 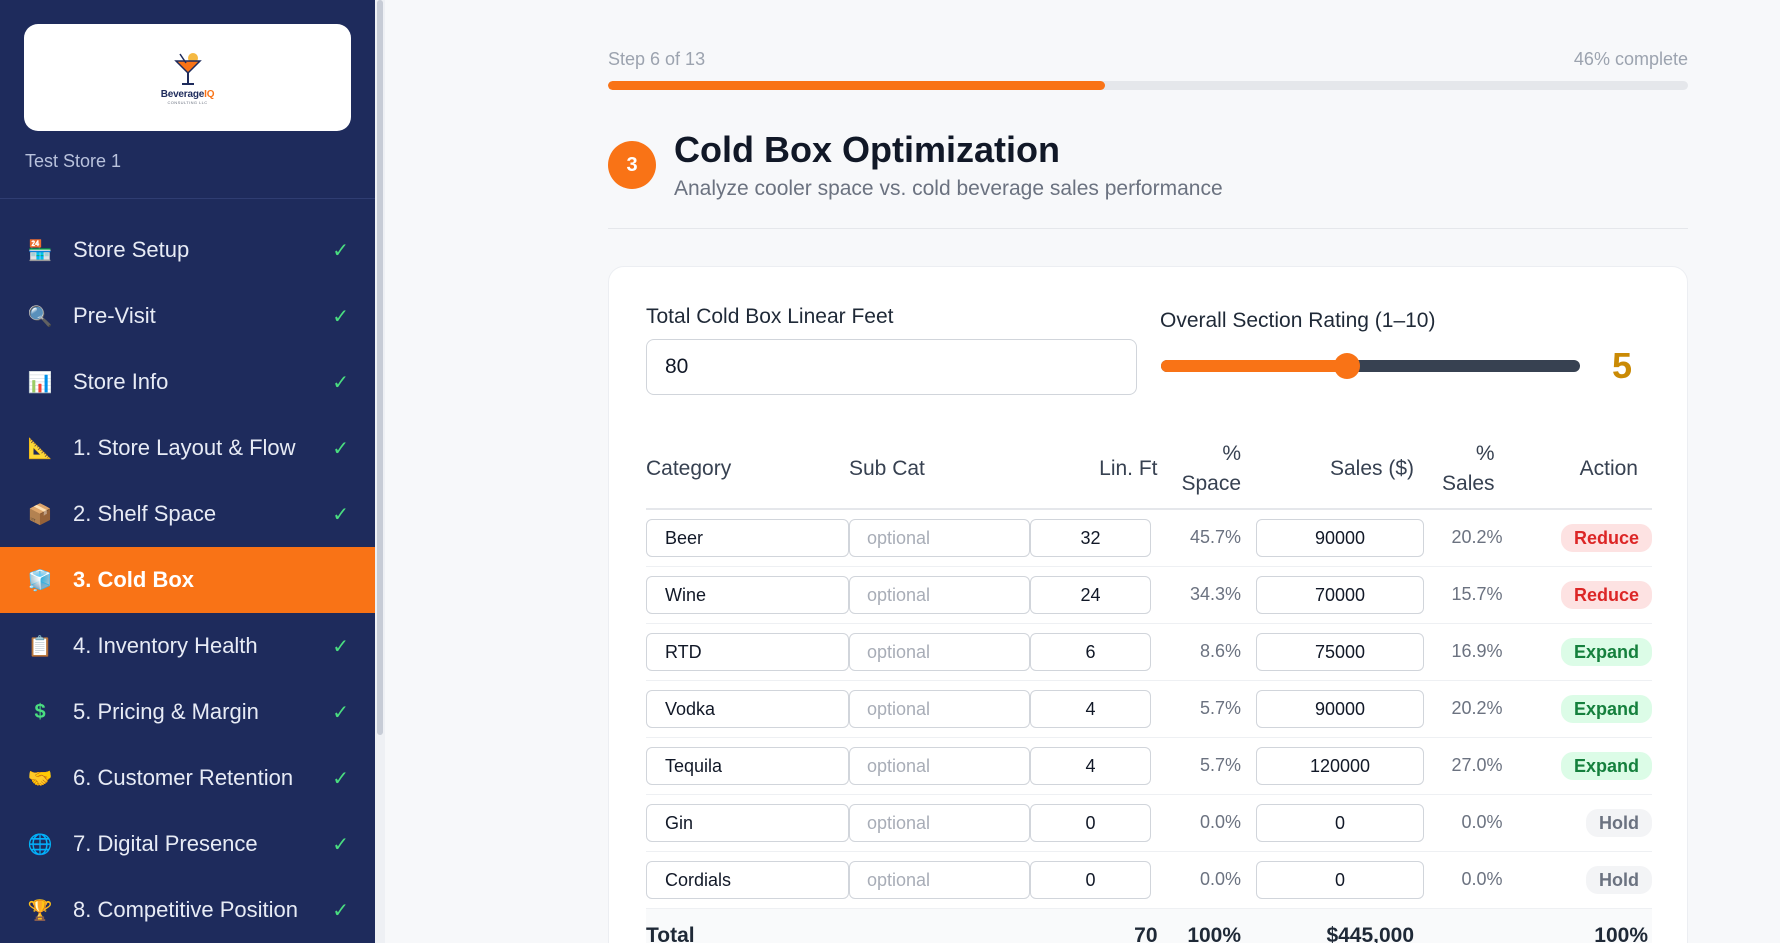 What do you see at coordinates (187, 778) in the screenshot?
I see `sidebar-item-6-customer-retention: 🤝 6. Customer Retention ✓` at bounding box center [187, 778].